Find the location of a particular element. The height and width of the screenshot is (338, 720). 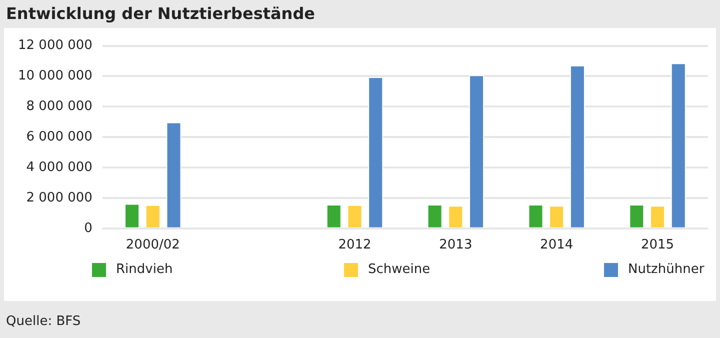

x-tick-label: 2013 is located at coordinates (455, 245).